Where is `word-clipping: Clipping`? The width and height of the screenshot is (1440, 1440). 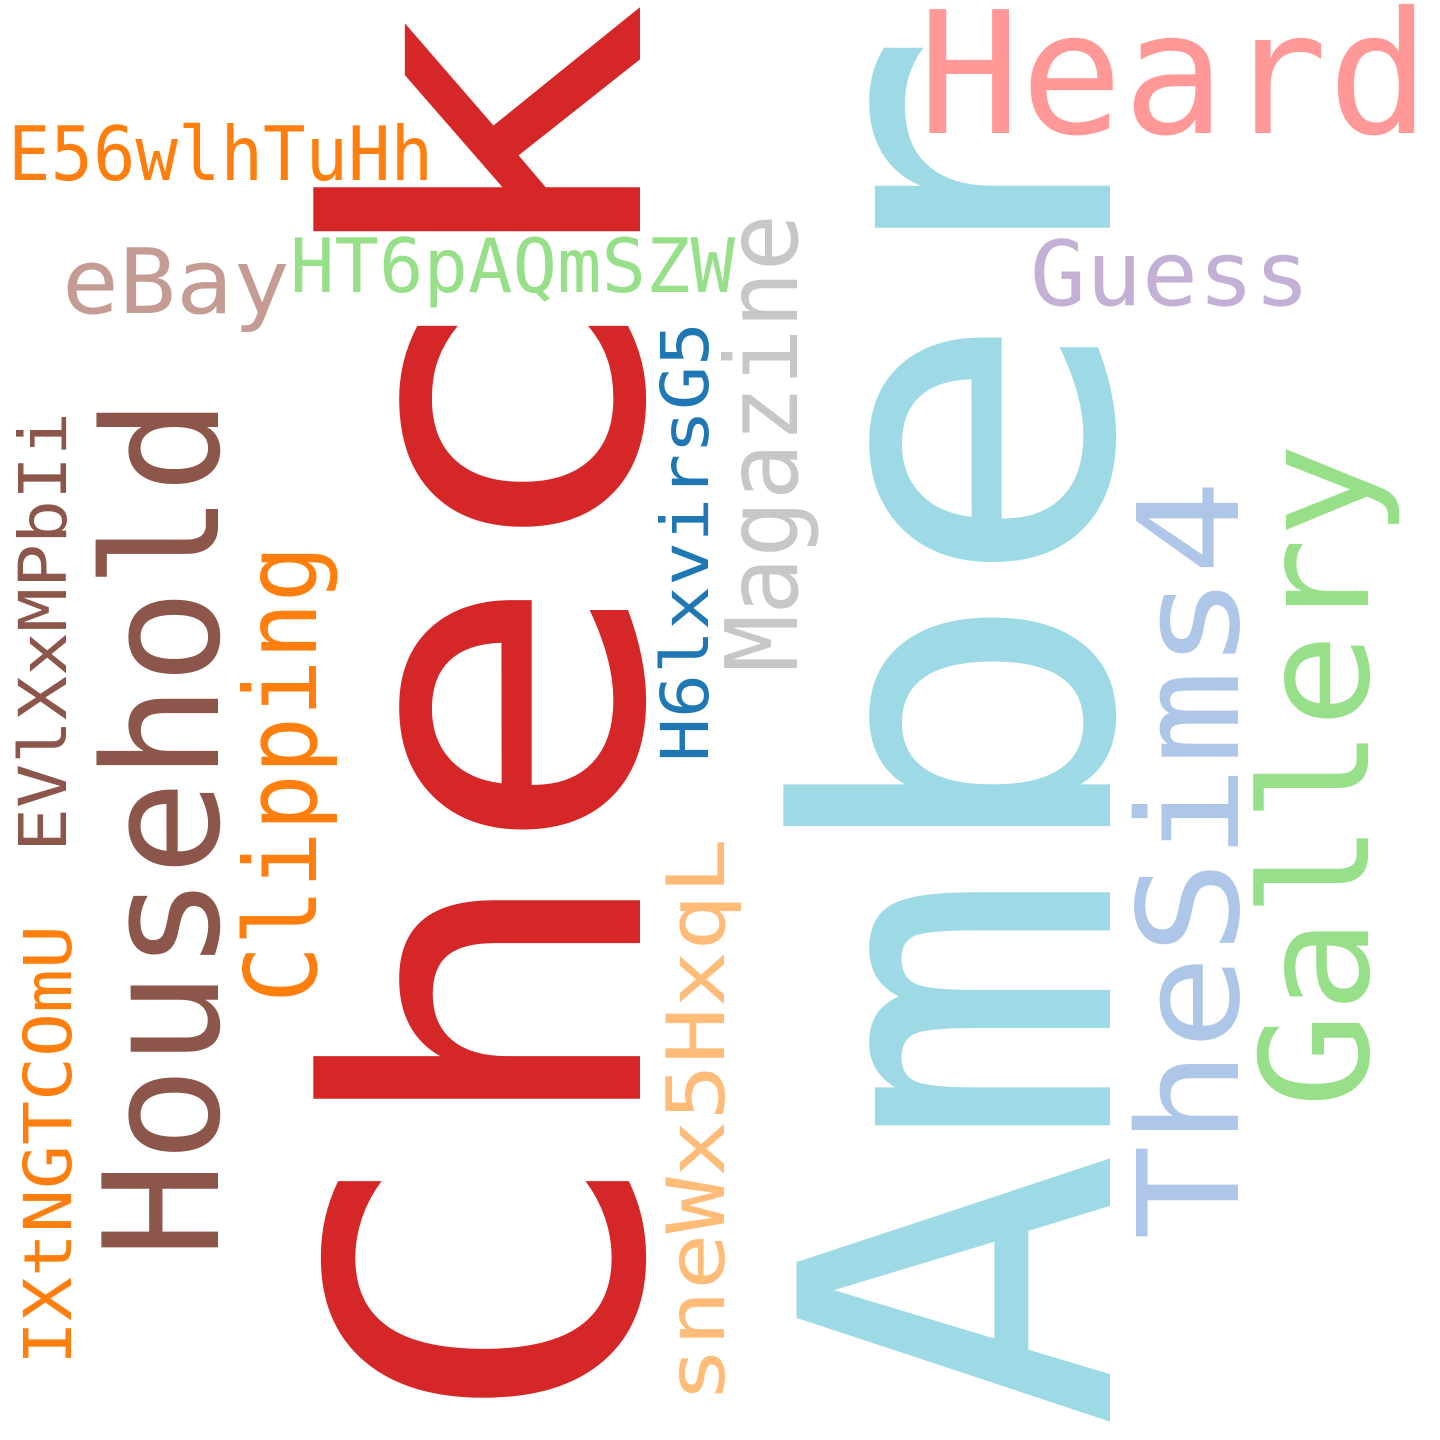 word-clipping: Clipping is located at coordinates (281, 774).